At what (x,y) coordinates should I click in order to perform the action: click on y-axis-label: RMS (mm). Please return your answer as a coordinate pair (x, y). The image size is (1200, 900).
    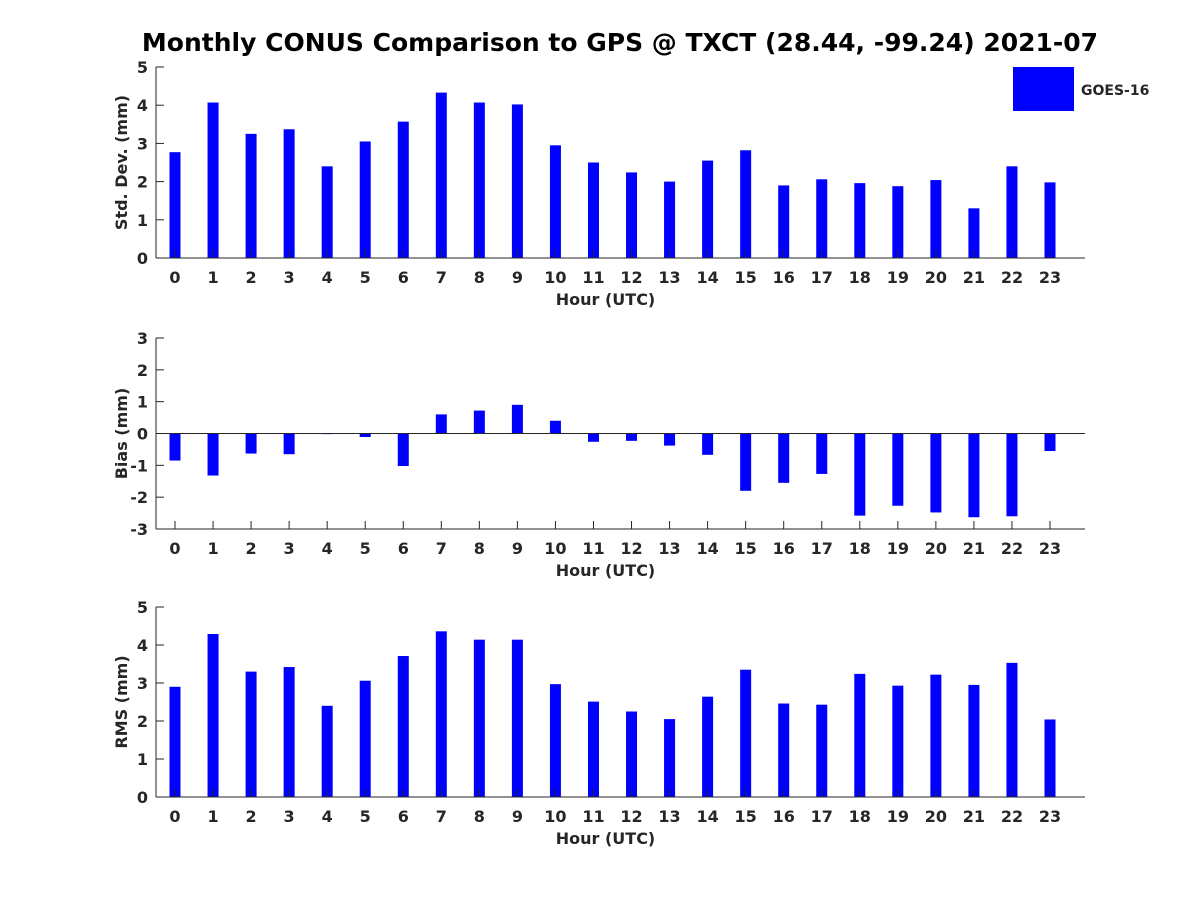
    Looking at the image, I should click on (121, 701).